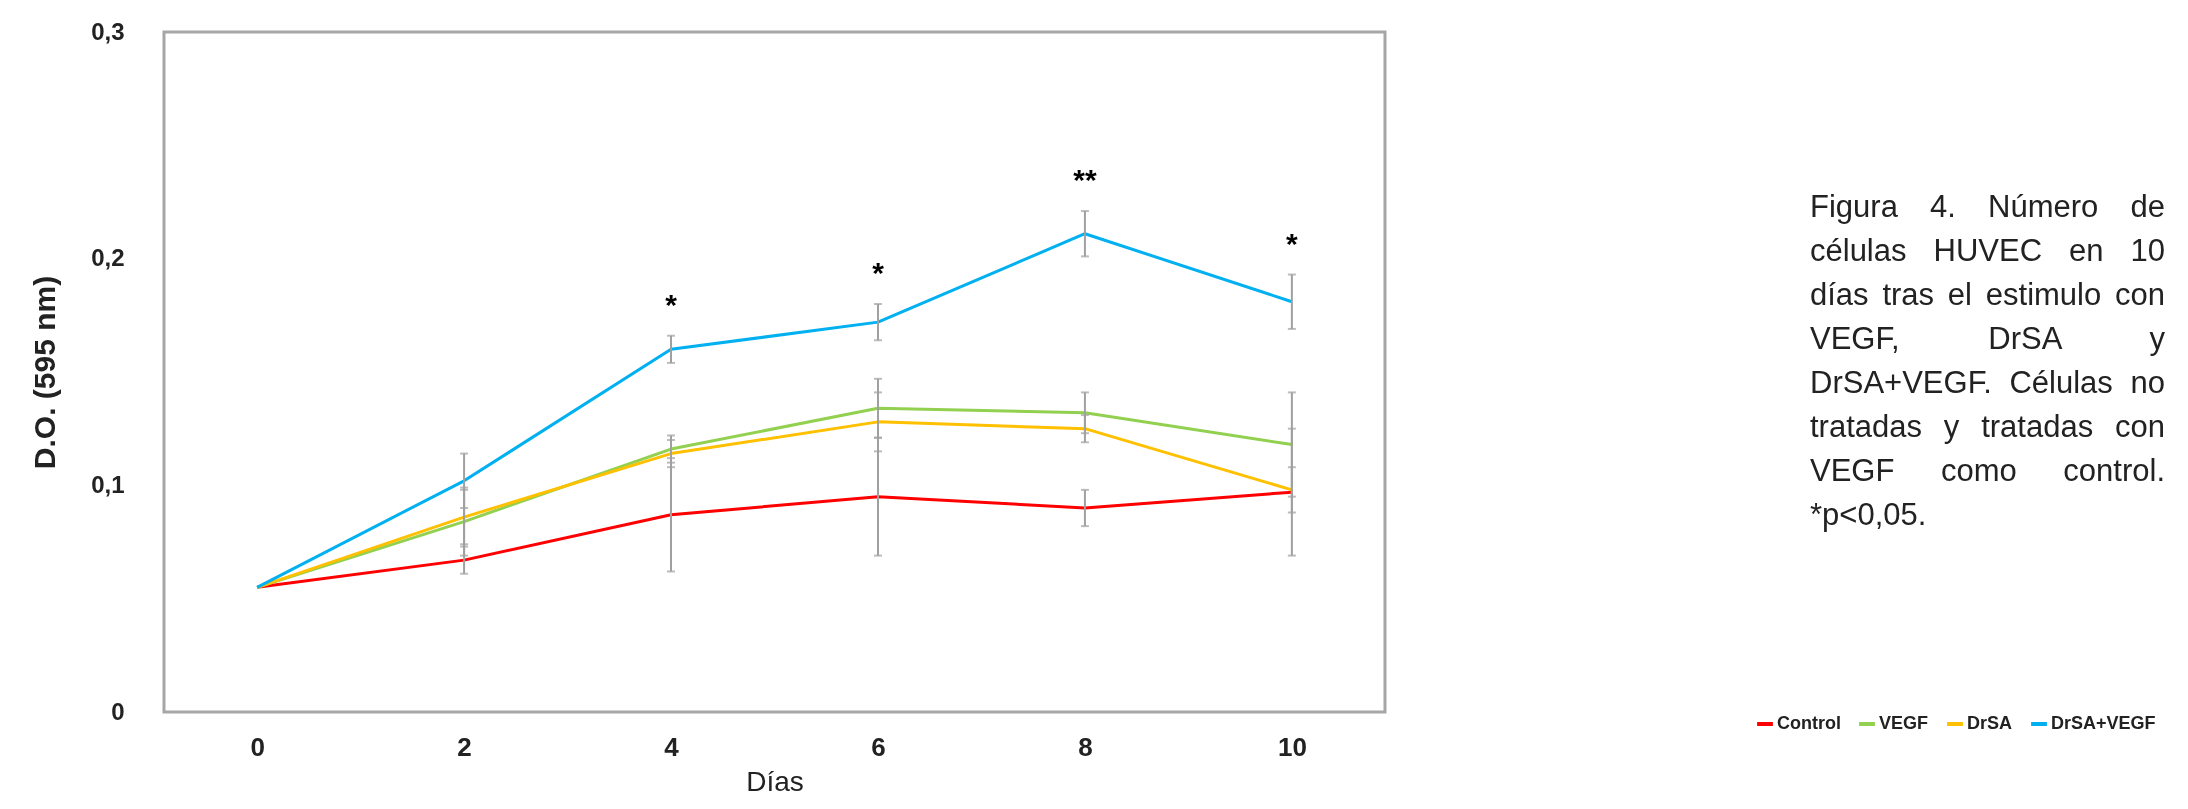 This screenshot has width=2188, height=809. I want to click on legend-label: Control, so click(1809, 723).